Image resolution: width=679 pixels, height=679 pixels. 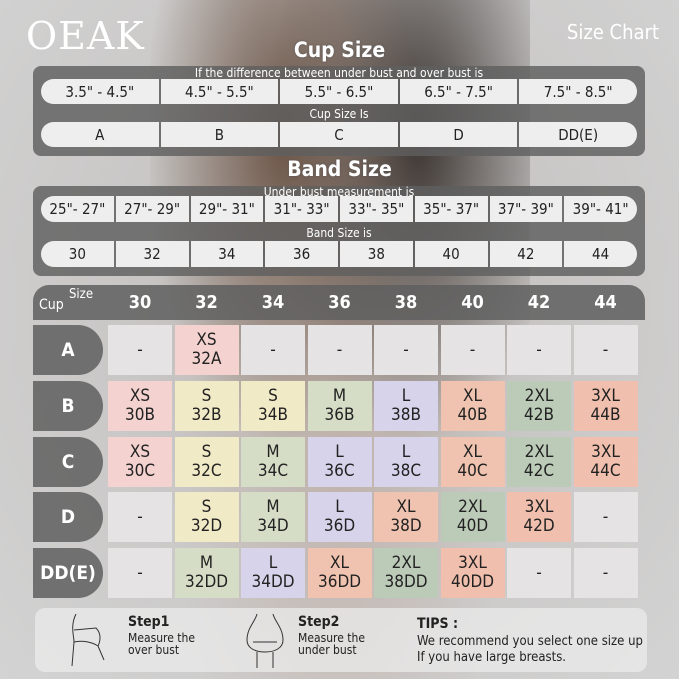 What do you see at coordinates (539, 470) in the screenshot?
I see `bra-size-label: 42C` at bounding box center [539, 470].